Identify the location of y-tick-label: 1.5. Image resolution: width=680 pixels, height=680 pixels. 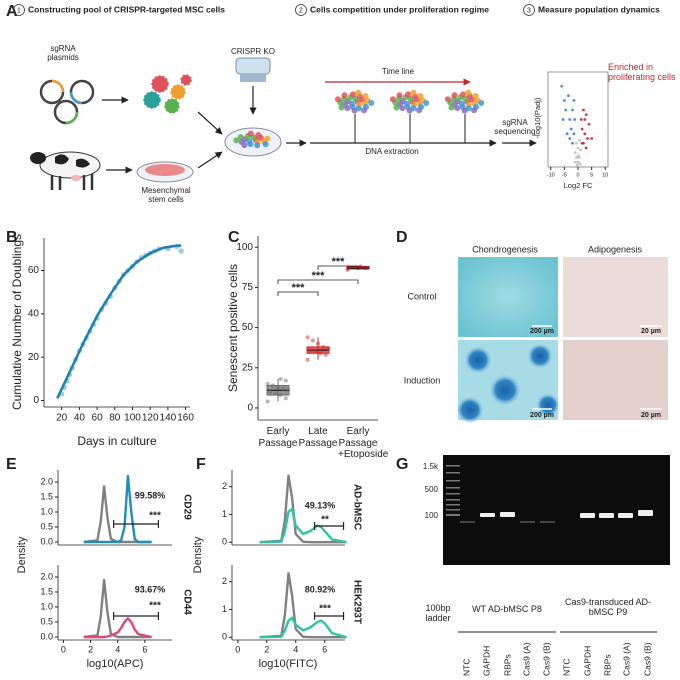
(46, 496).